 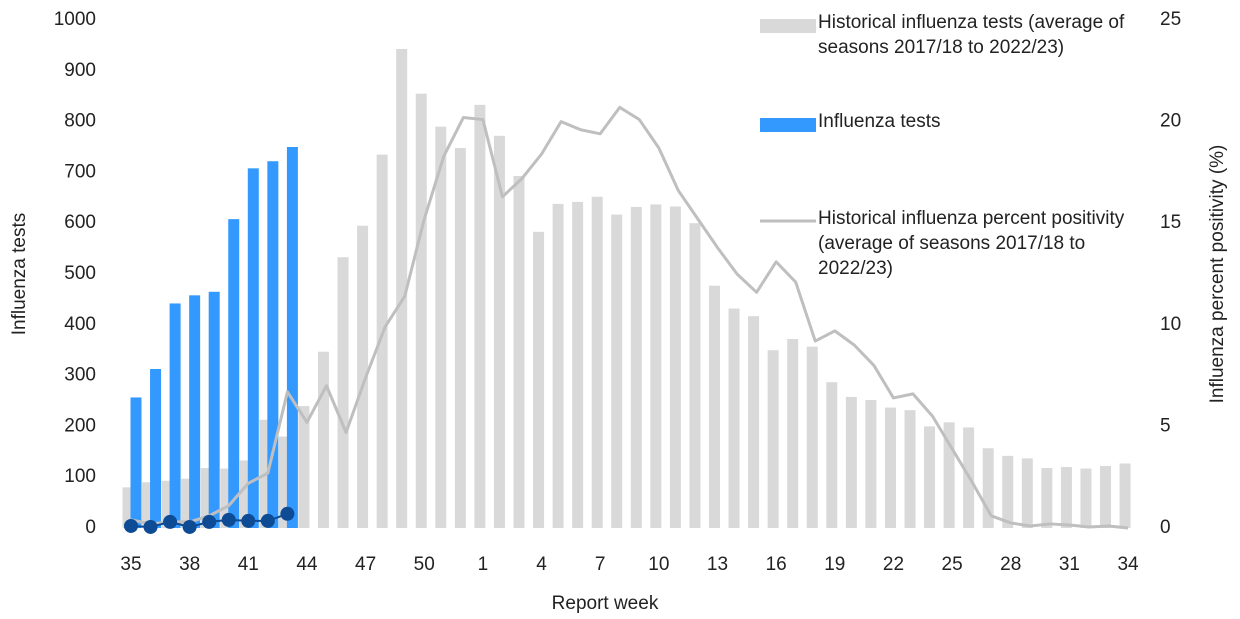 What do you see at coordinates (80, 273) in the screenshot?
I see `y-tick-label: 500` at bounding box center [80, 273].